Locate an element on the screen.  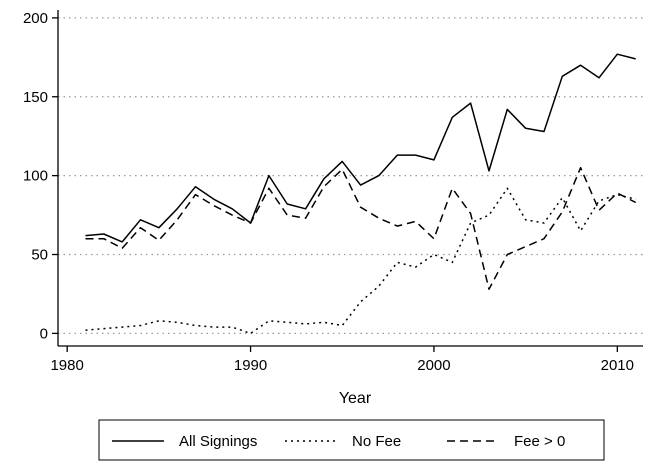
y-tick-label-1: 50 is located at coordinates (39, 255).